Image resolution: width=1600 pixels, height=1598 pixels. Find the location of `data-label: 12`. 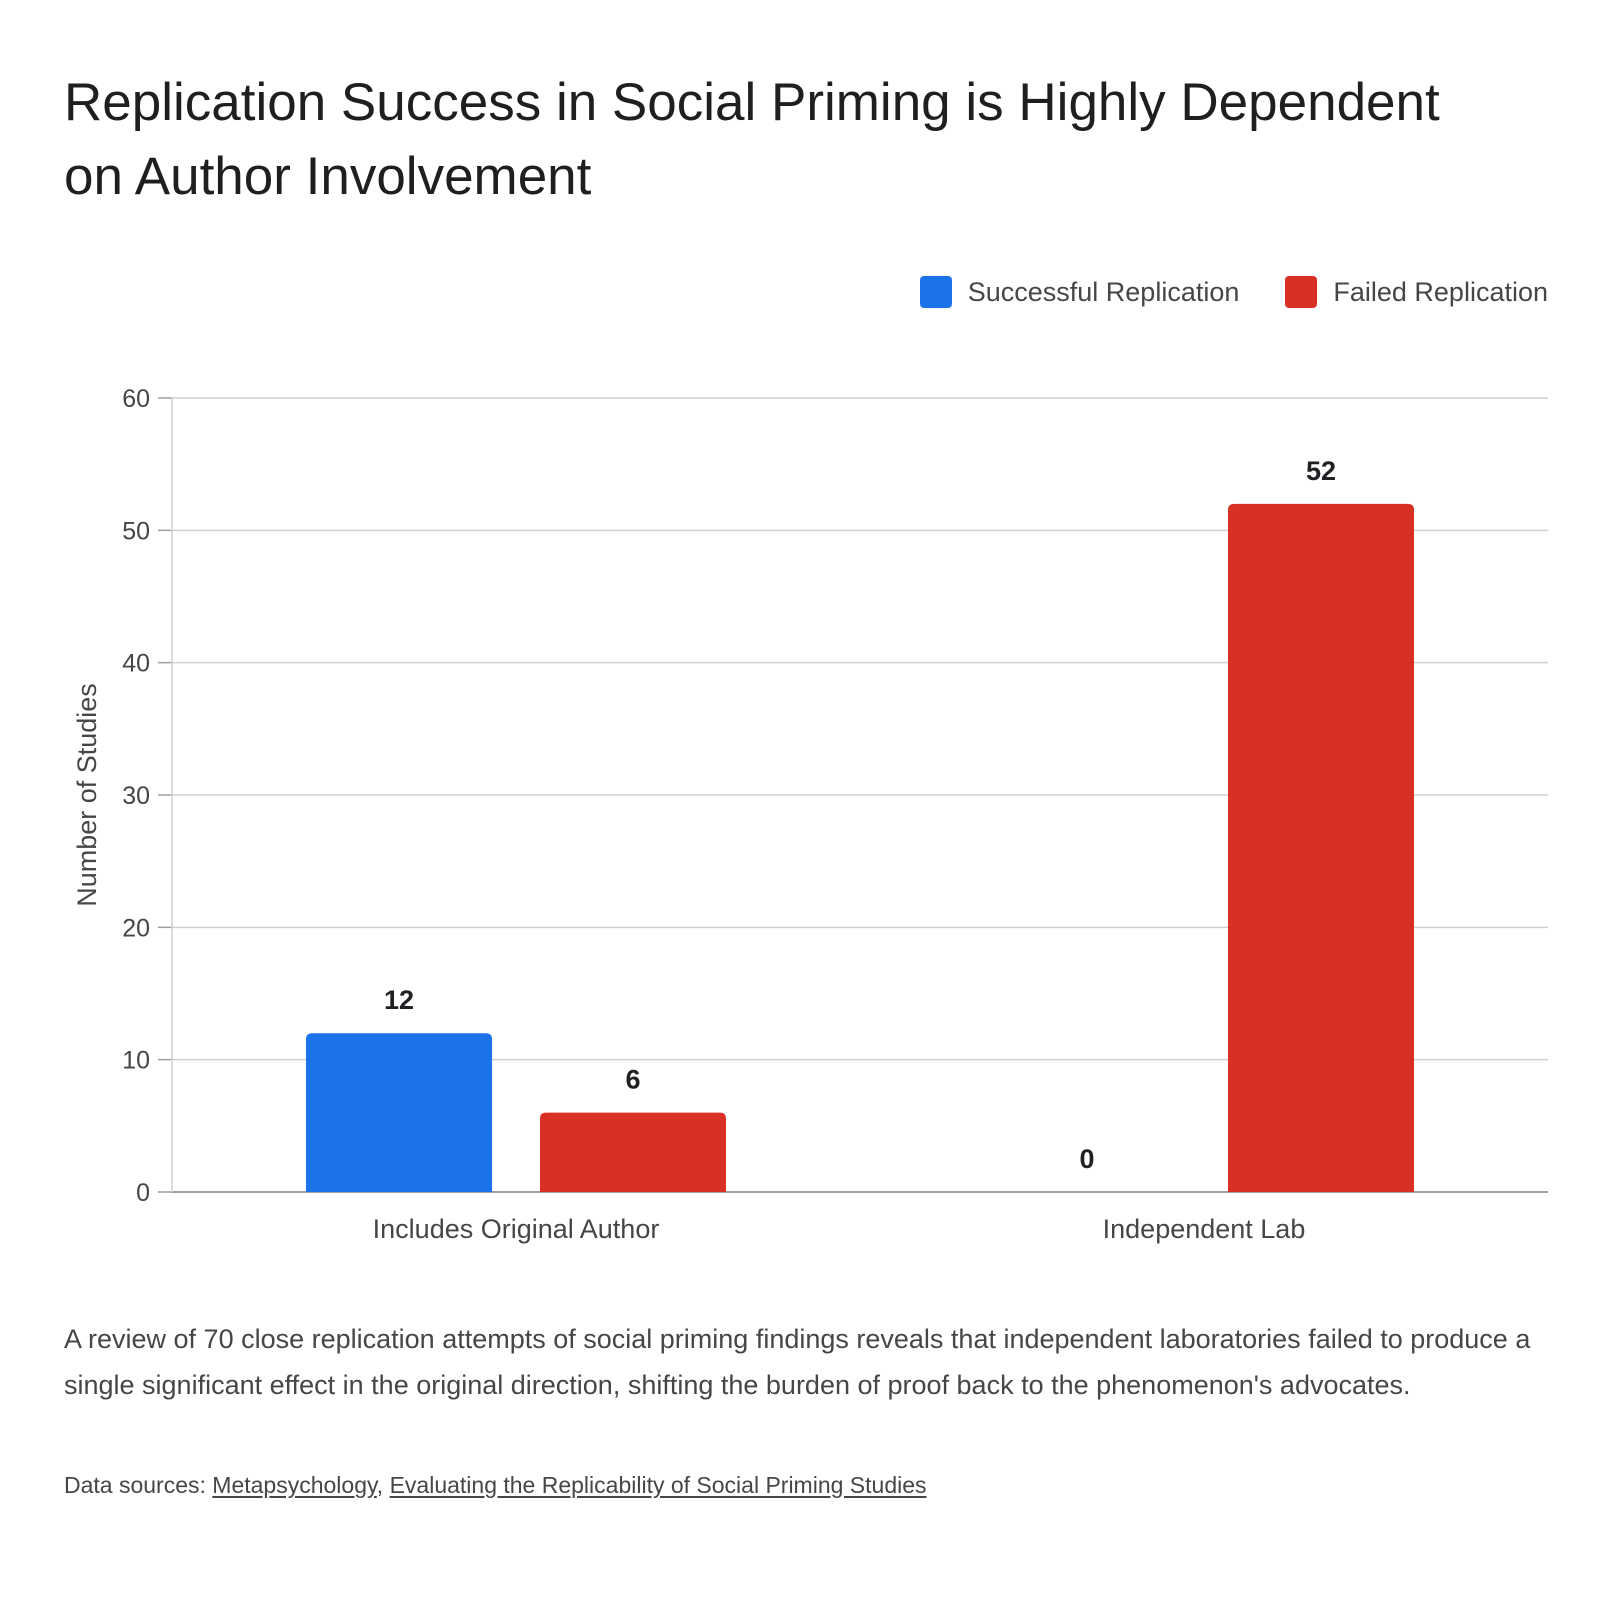

data-label: 12 is located at coordinates (399, 1000).